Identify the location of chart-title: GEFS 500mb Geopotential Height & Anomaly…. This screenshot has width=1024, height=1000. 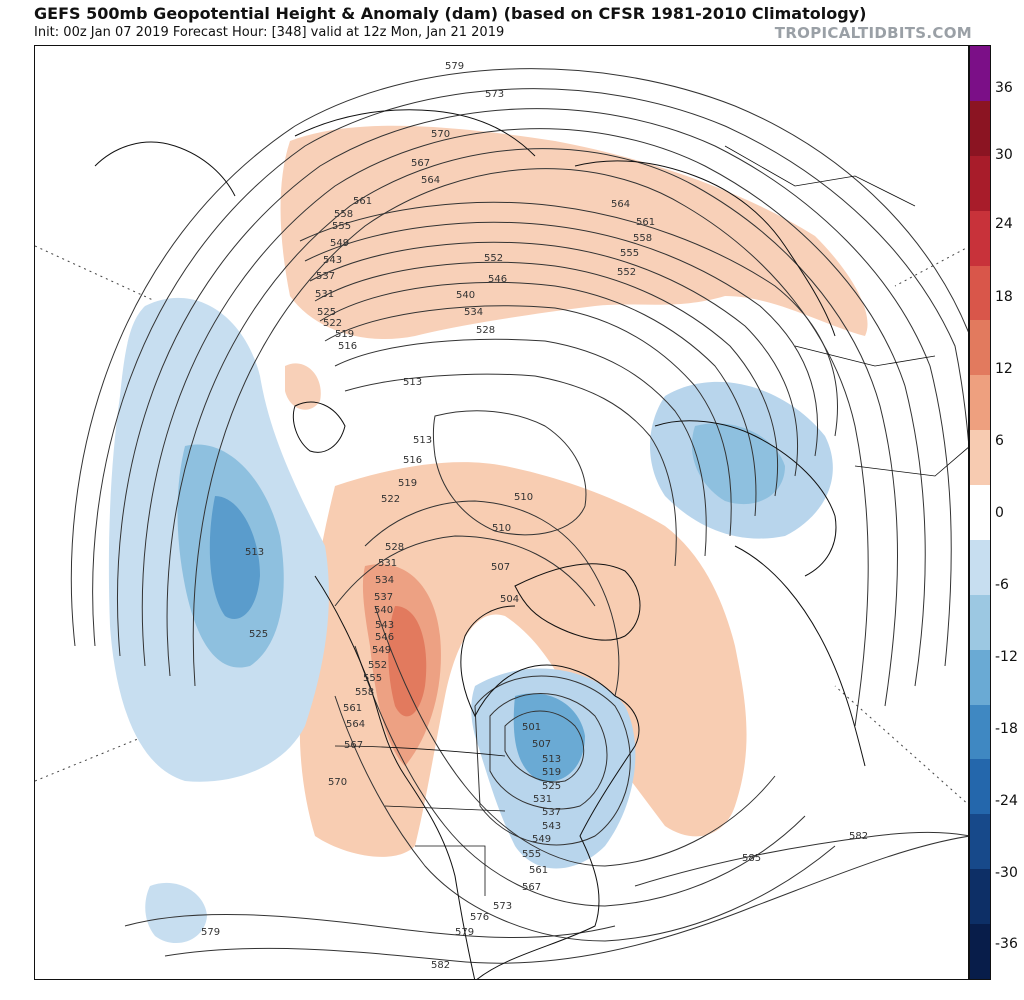
(450, 13).